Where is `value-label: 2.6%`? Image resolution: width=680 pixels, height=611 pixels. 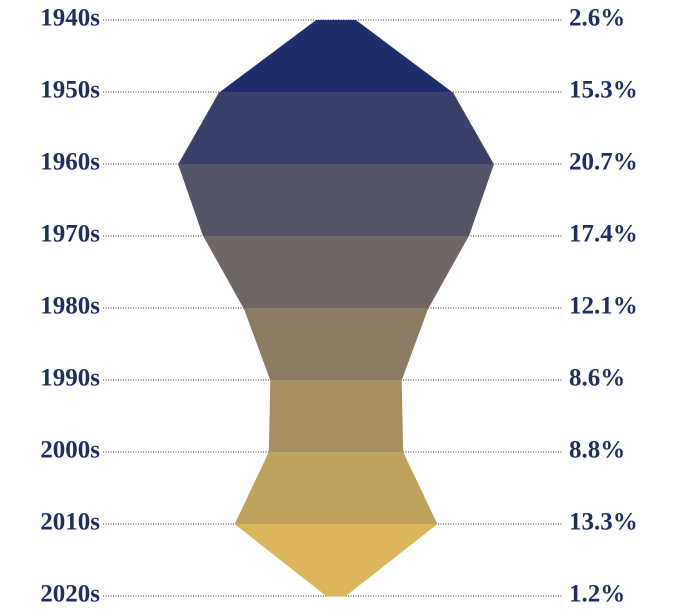
value-label: 2.6% is located at coordinates (597, 18).